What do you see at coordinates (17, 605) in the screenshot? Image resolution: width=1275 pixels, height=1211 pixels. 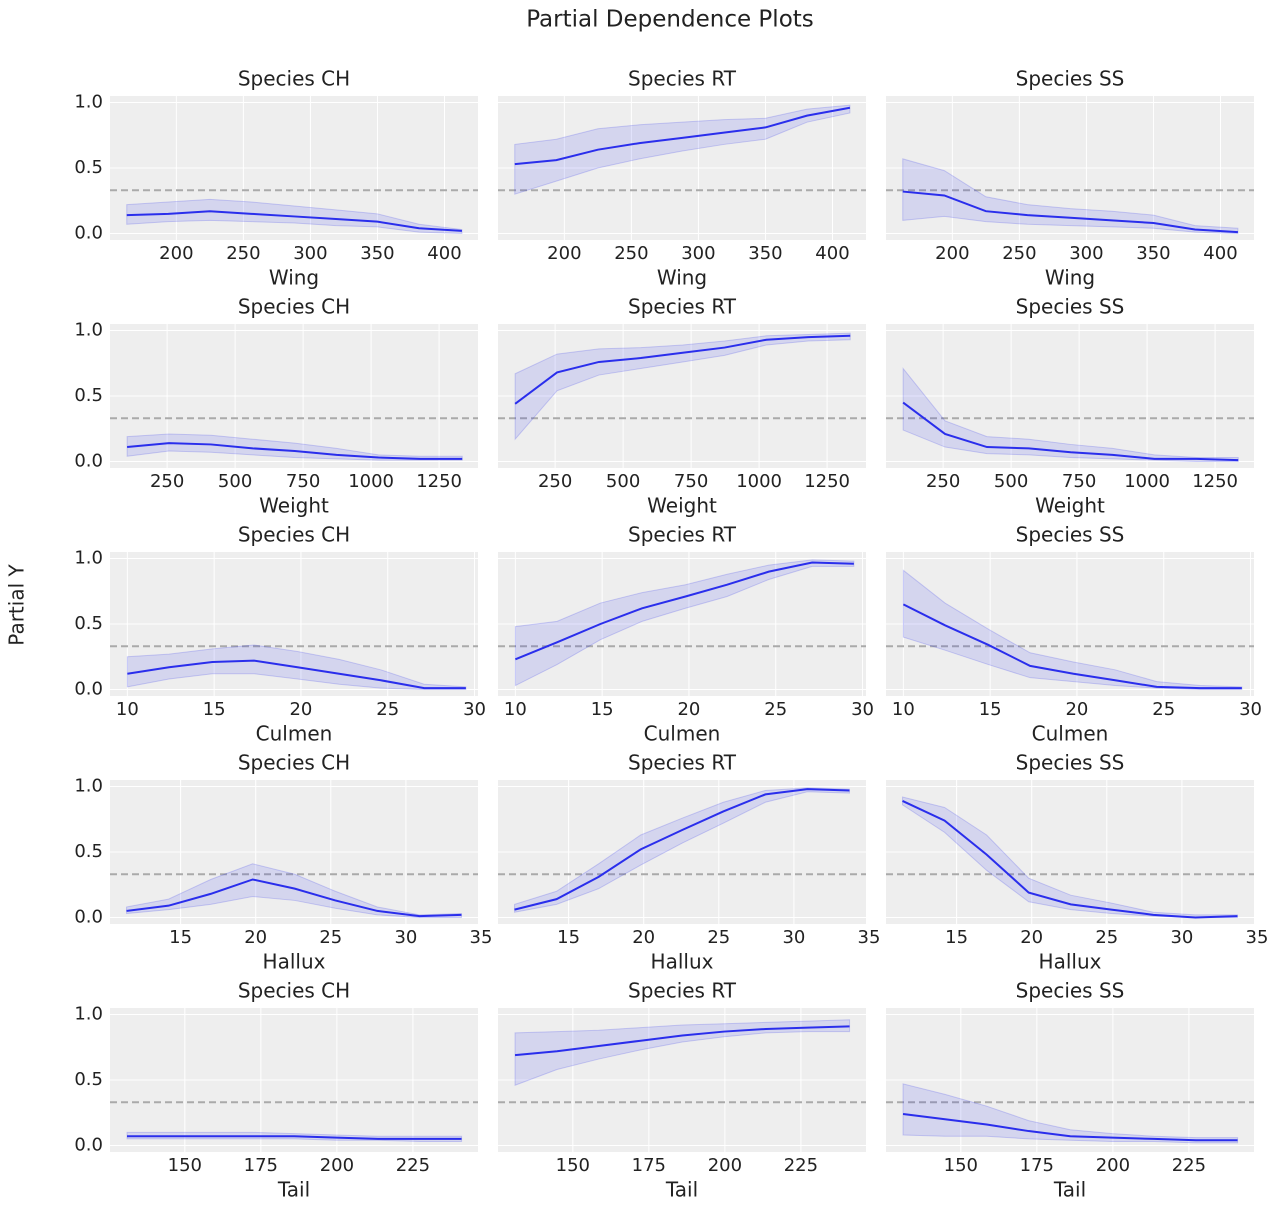 I see `y-axis-label: Partial Y` at bounding box center [17, 605].